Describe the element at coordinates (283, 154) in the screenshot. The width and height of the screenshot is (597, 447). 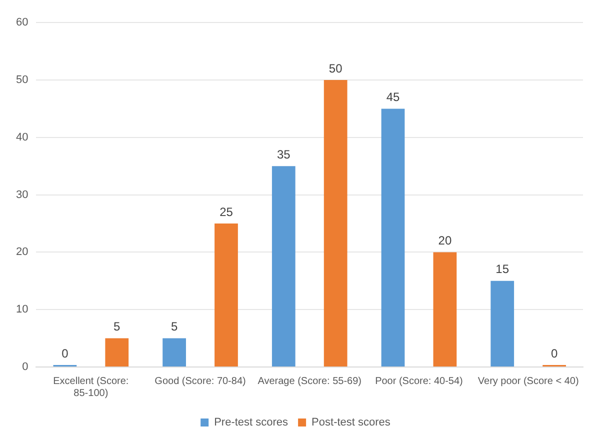
I see `data-label: 35` at that location.